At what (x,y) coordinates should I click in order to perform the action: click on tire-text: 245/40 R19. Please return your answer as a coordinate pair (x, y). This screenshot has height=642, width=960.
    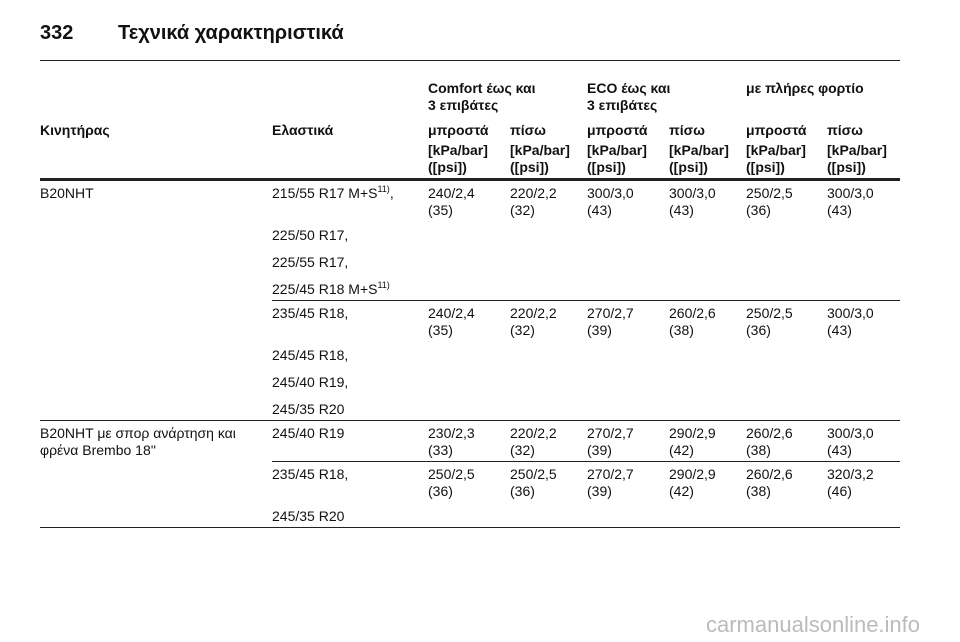
    Looking at the image, I should click on (308, 433).